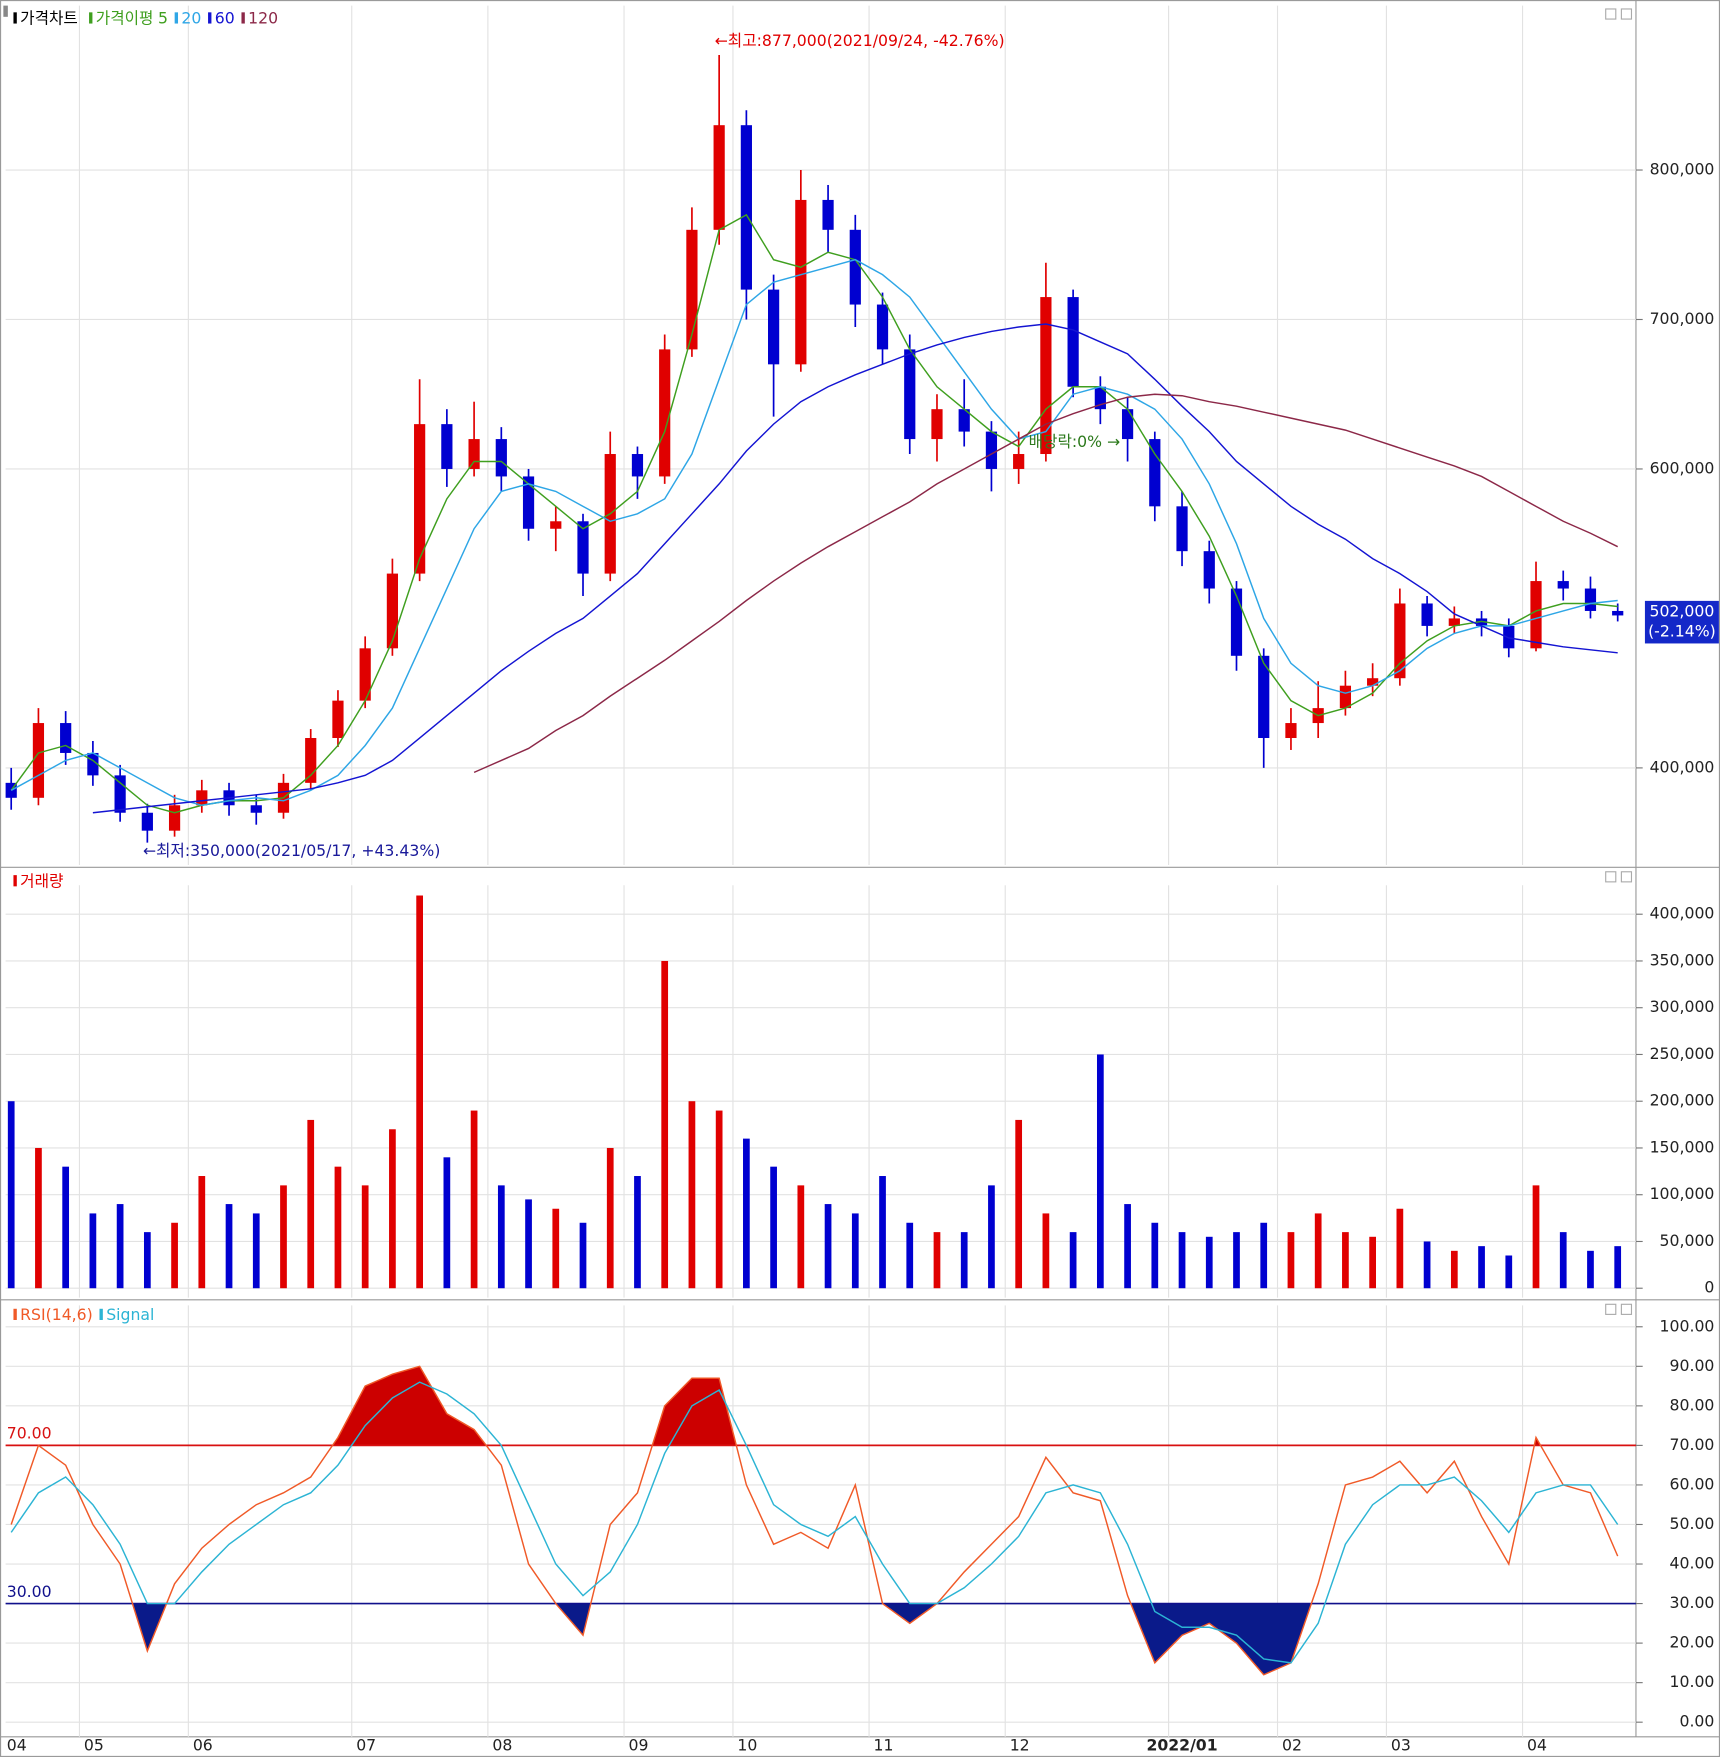 The image size is (1720, 1757). Describe the element at coordinates (936, 1406) in the screenshot. I see `overbought-area` at that location.